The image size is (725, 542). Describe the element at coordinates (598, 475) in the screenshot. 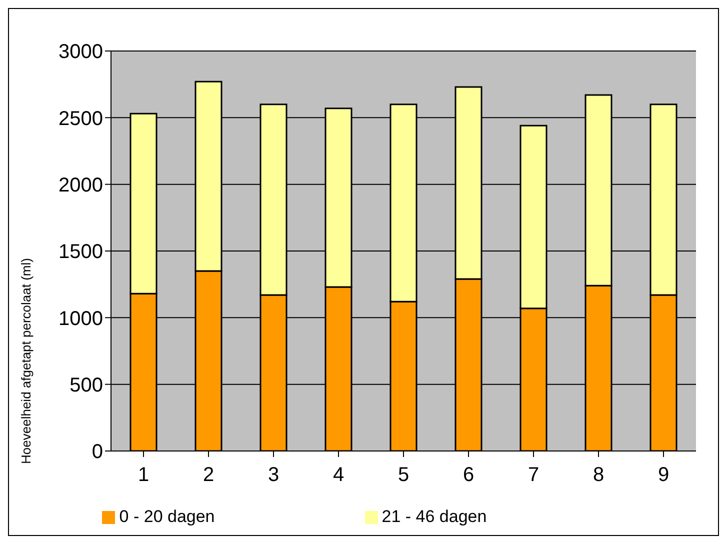

I see `x-tick-label: 8` at that location.